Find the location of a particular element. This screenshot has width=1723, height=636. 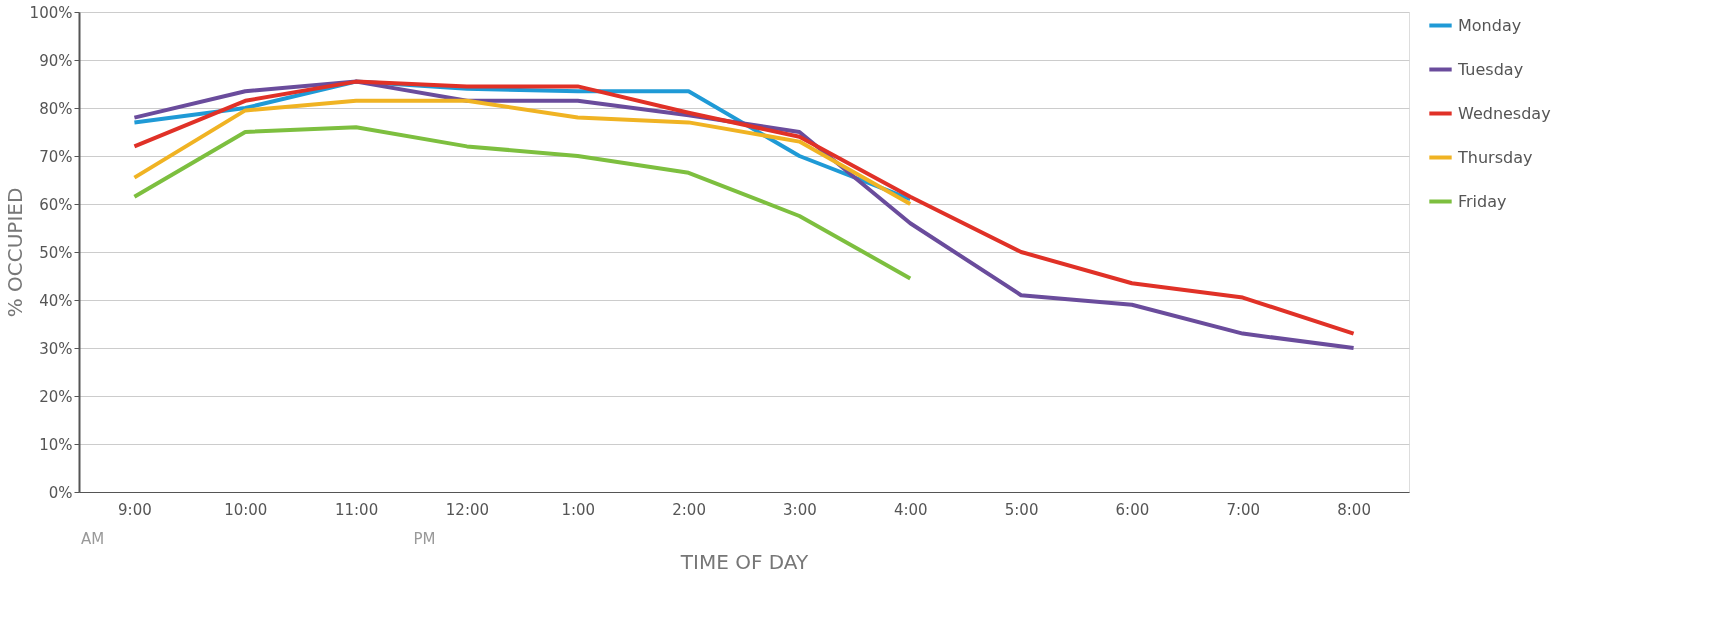

legend-label: Thursday is located at coordinates (1495, 157).